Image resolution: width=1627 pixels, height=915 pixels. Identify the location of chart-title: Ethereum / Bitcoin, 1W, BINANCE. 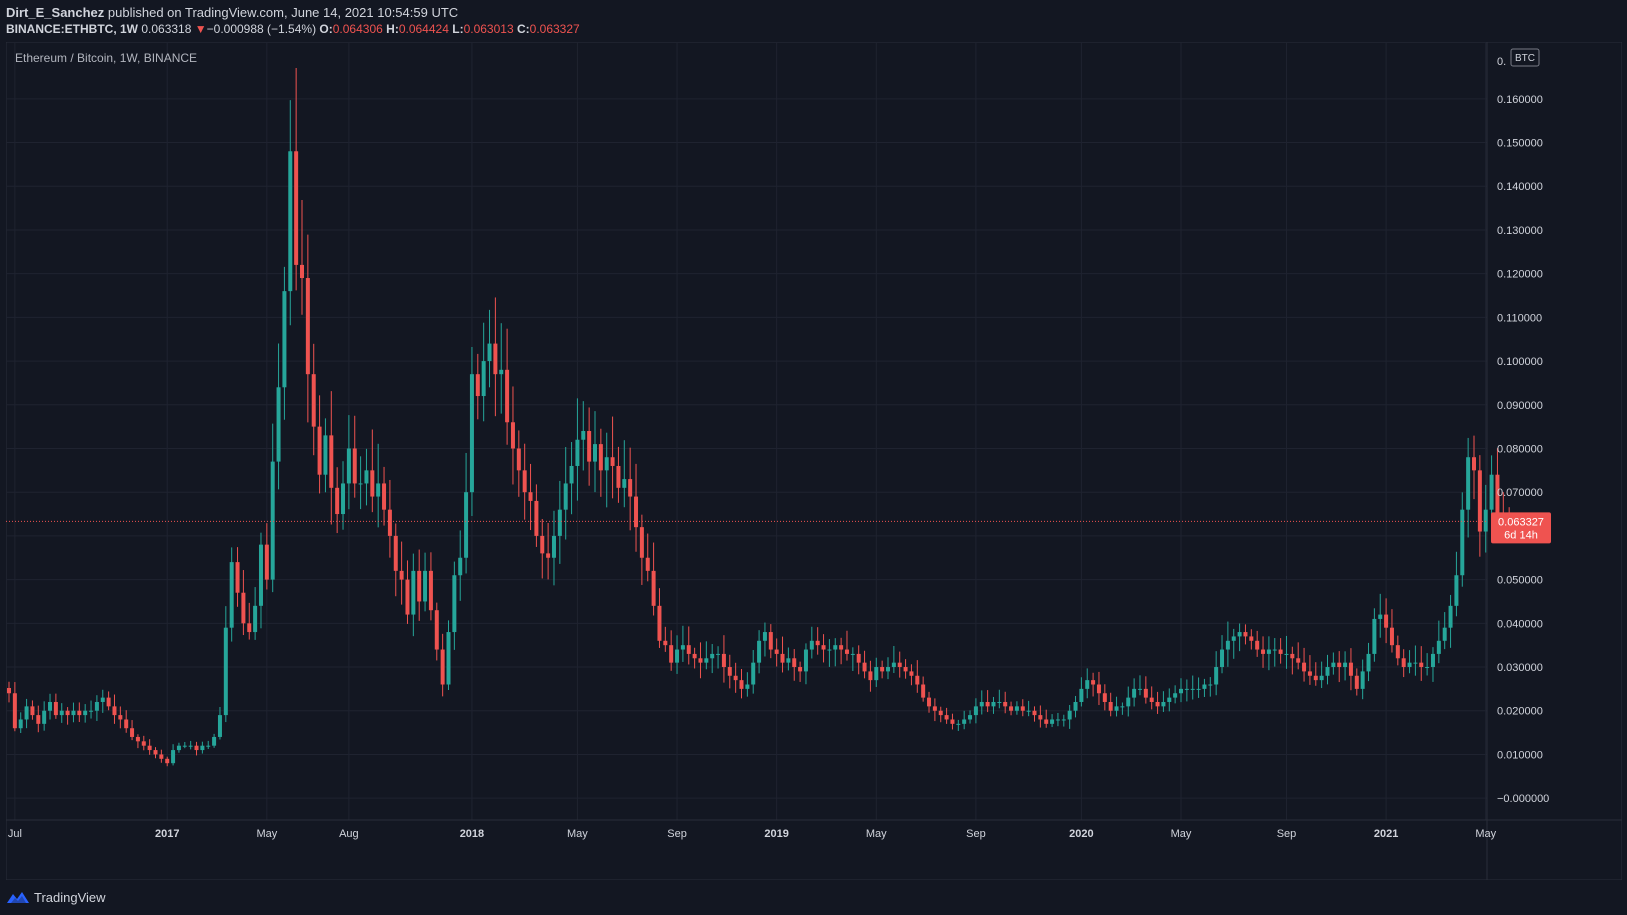
(106, 58).